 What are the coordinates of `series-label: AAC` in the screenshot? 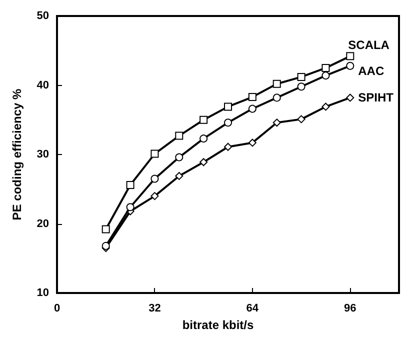 It's located at (371, 71).